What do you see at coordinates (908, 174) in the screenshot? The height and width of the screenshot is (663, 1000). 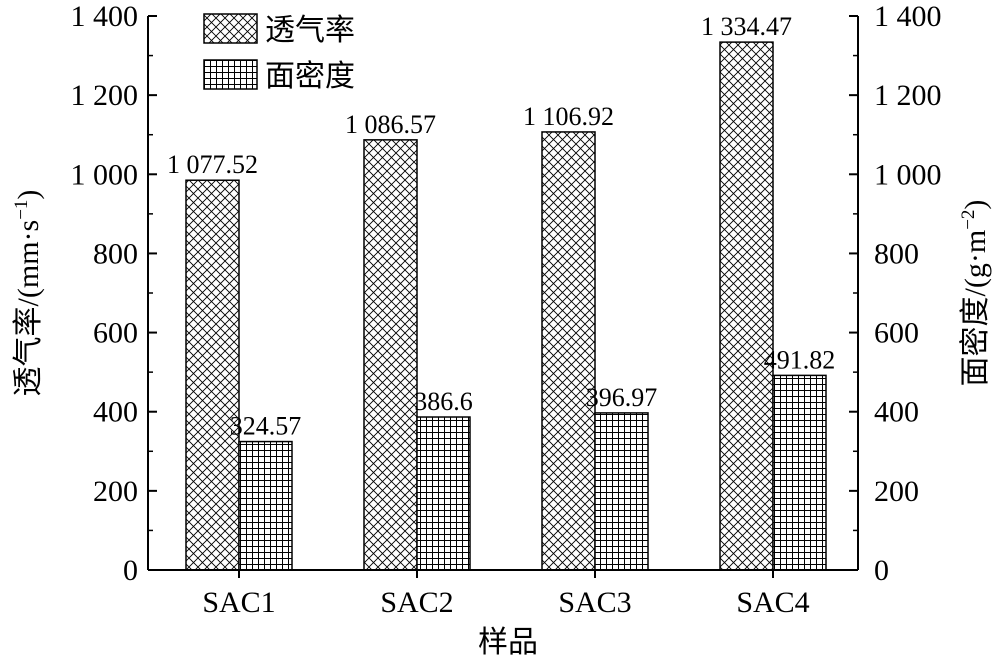 I see `right-tick-label: 1 000` at bounding box center [908, 174].